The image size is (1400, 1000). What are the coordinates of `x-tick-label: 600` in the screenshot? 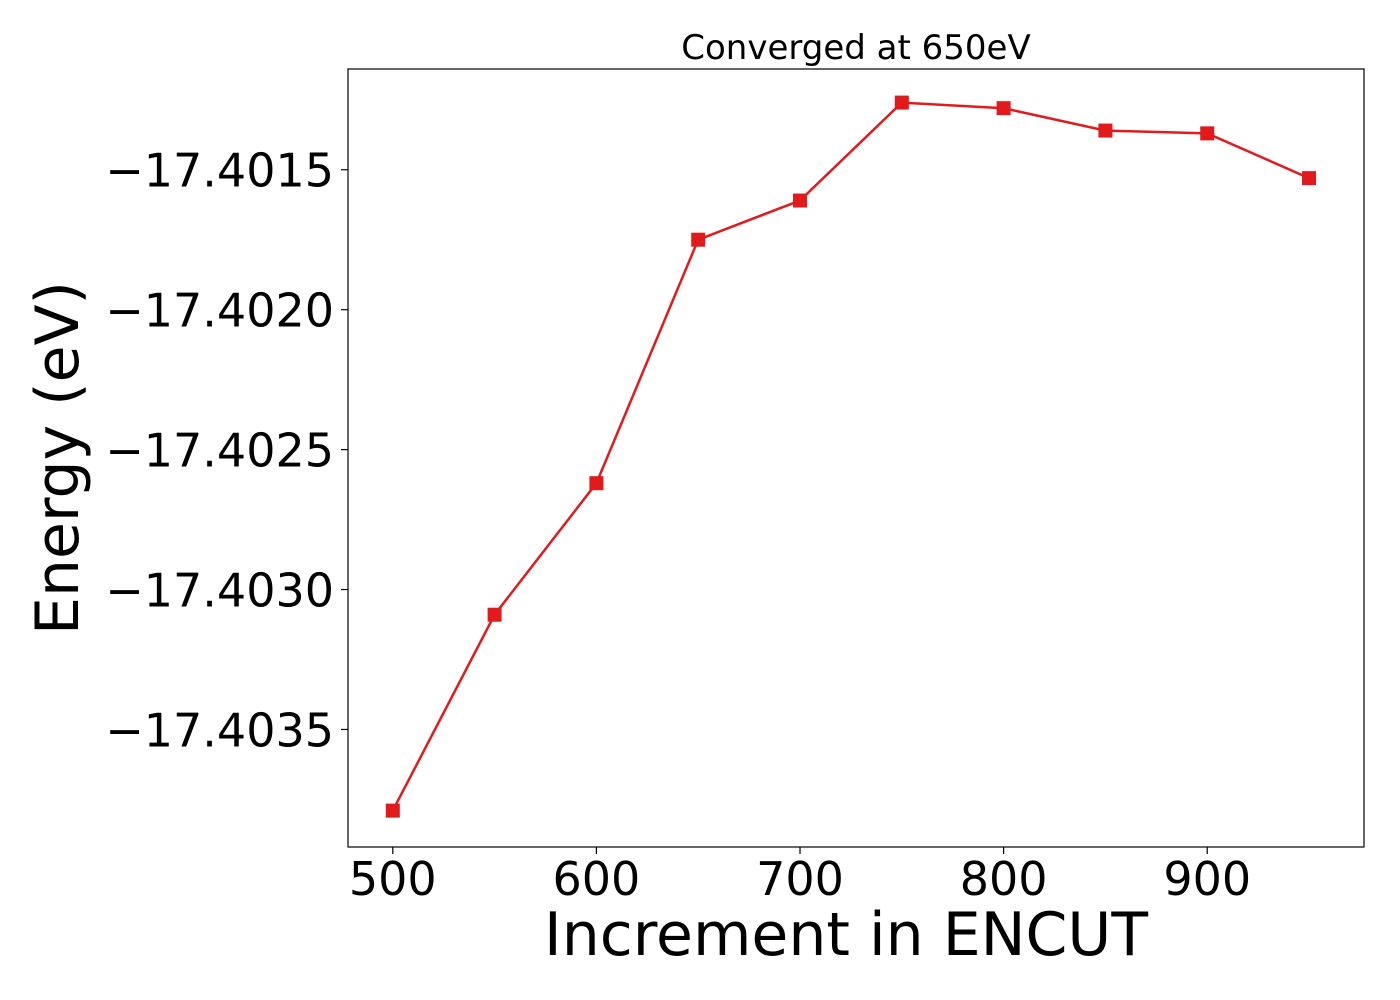 It's located at (596, 879).